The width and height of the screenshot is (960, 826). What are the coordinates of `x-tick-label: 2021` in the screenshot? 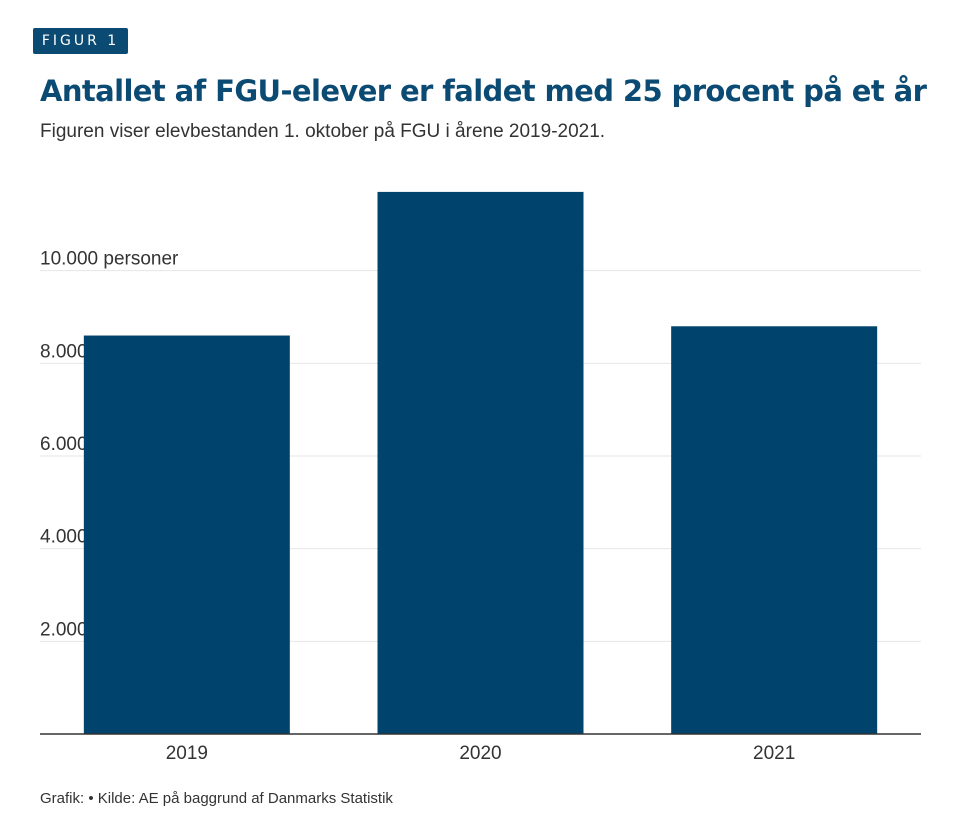 It's located at (774, 753).